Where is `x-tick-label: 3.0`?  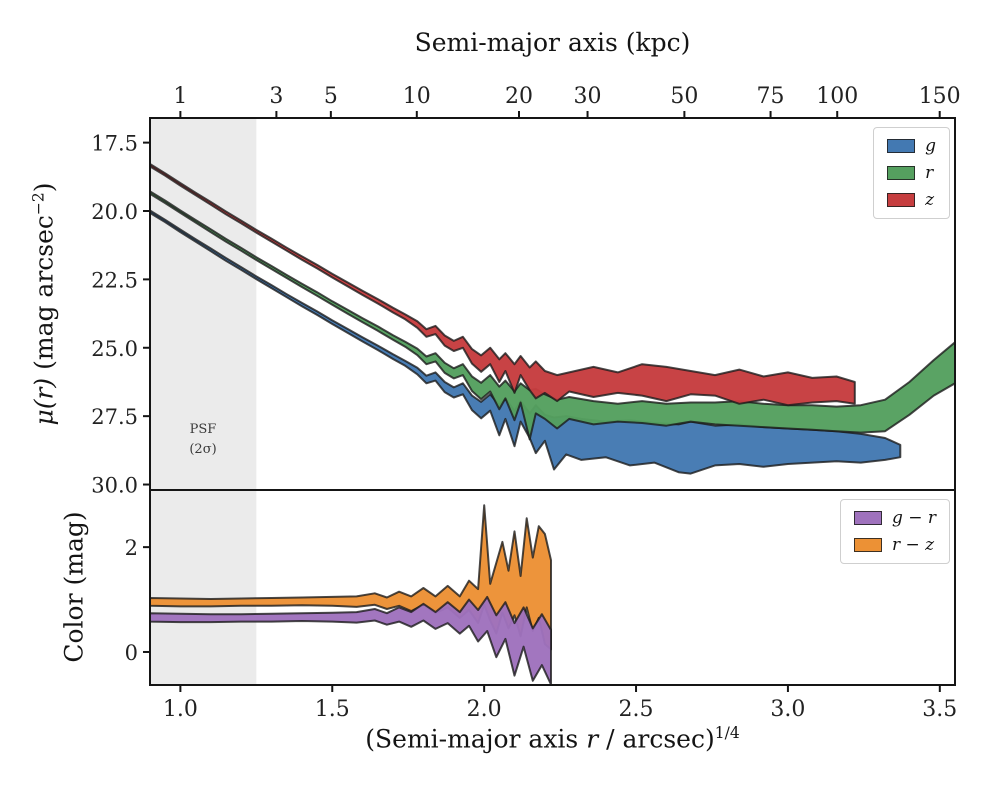
x-tick-label: 3.0 is located at coordinates (787, 709).